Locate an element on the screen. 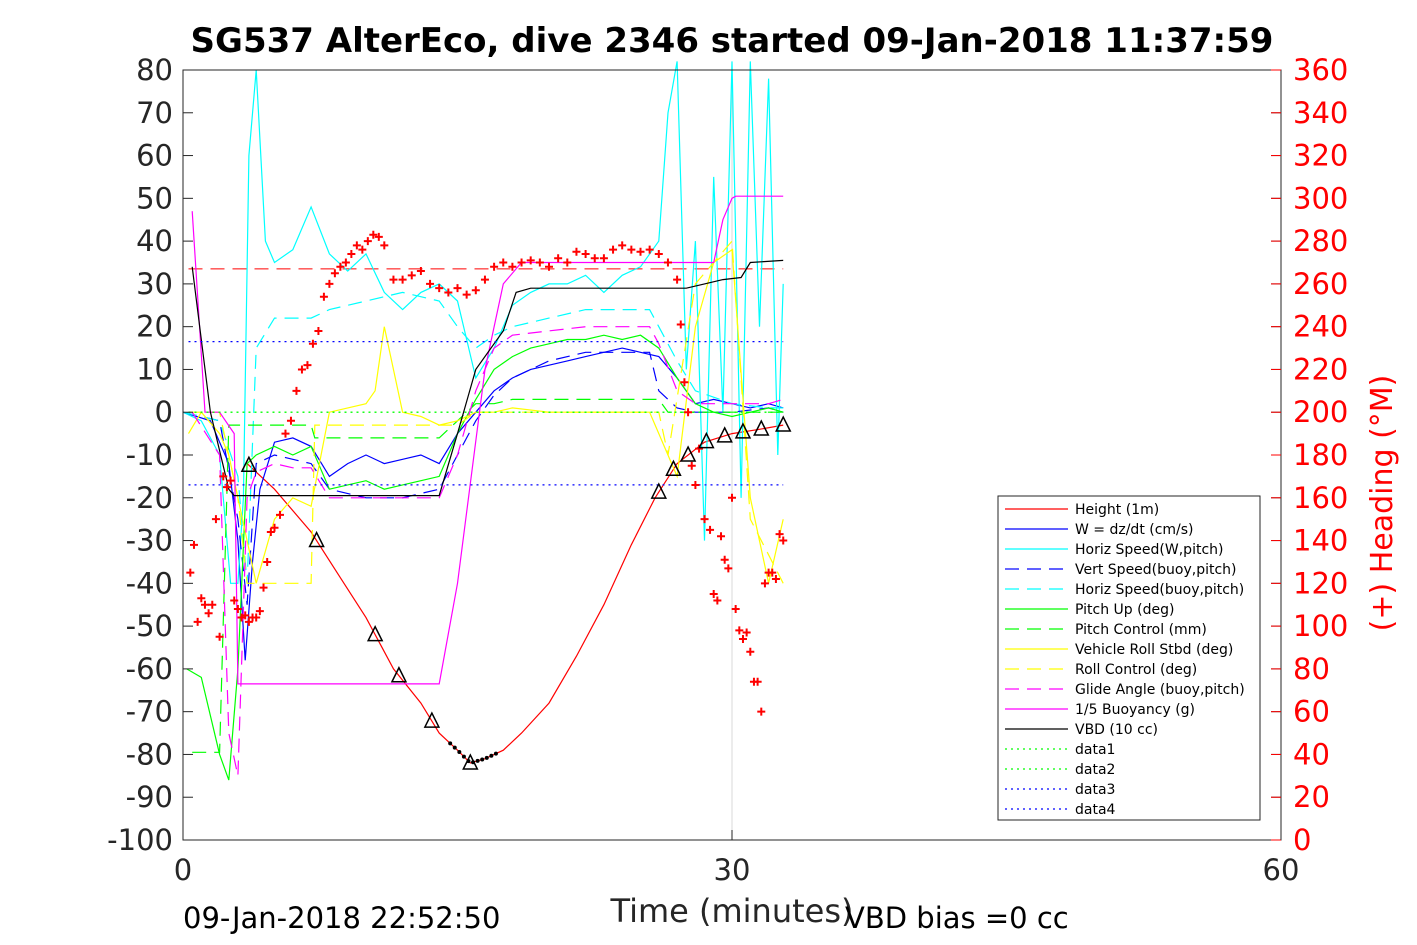 Image resolution: width=1417 pixels, height=945 pixels. right-y-tick-label: 360 is located at coordinates (1320, 70).